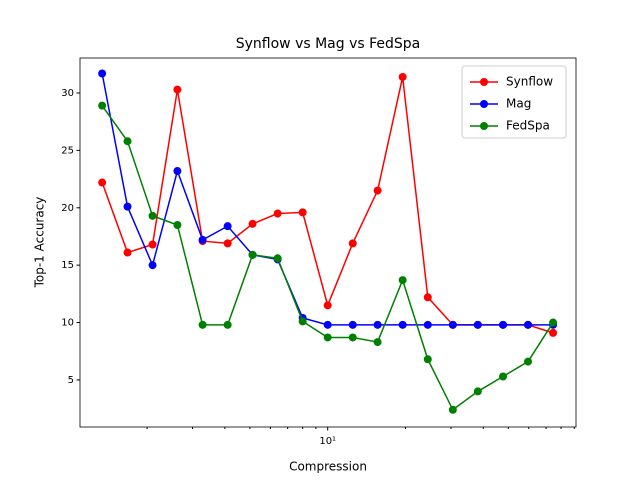 This screenshot has height=480, width=640. What do you see at coordinates (71, 380) in the screenshot?
I see `y-tick-label: 5` at bounding box center [71, 380].